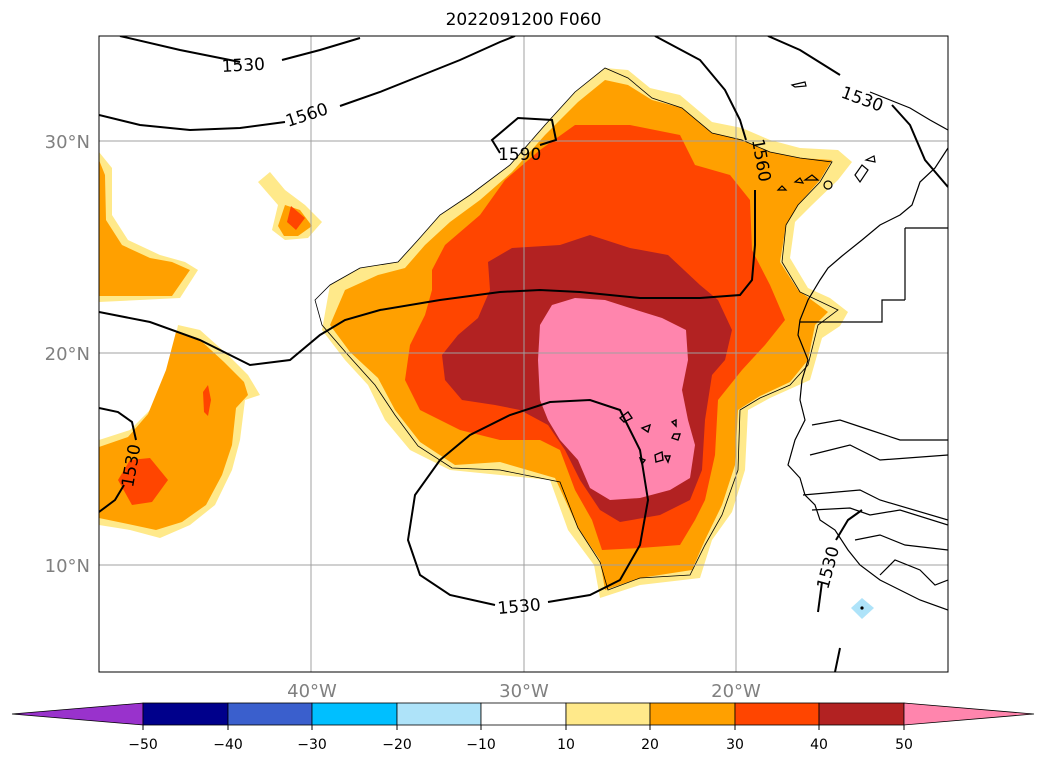  Describe the element at coordinates (819, 745) in the screenshot. I see `colorbar-tick-label: 40` at that location.